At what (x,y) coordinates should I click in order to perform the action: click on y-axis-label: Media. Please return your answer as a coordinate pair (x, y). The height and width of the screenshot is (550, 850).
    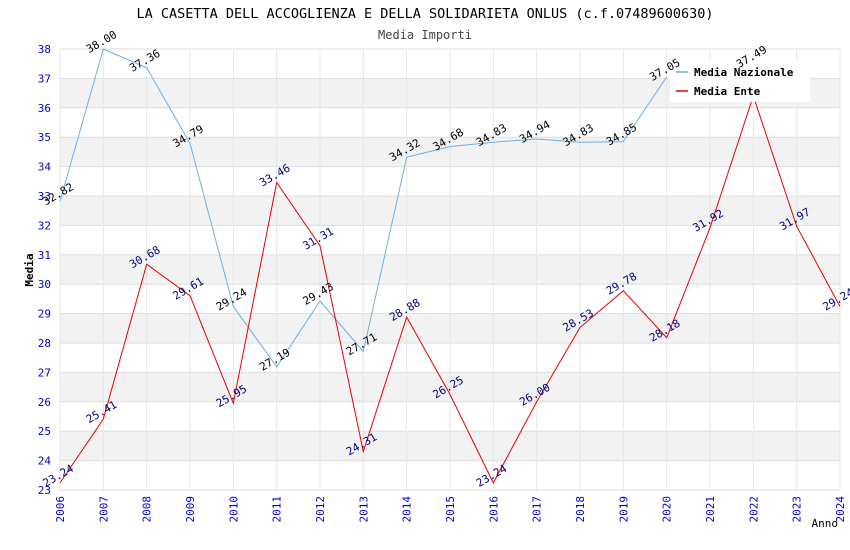
    Looking at the image, I should click on (29, 269).